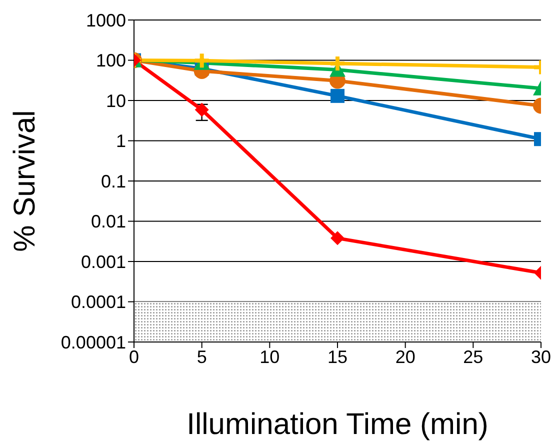  What do you see at coordinates (108, 222) in the screenshot?
I see `y-tick-label: 0.01` at bounding box center [108, 222].